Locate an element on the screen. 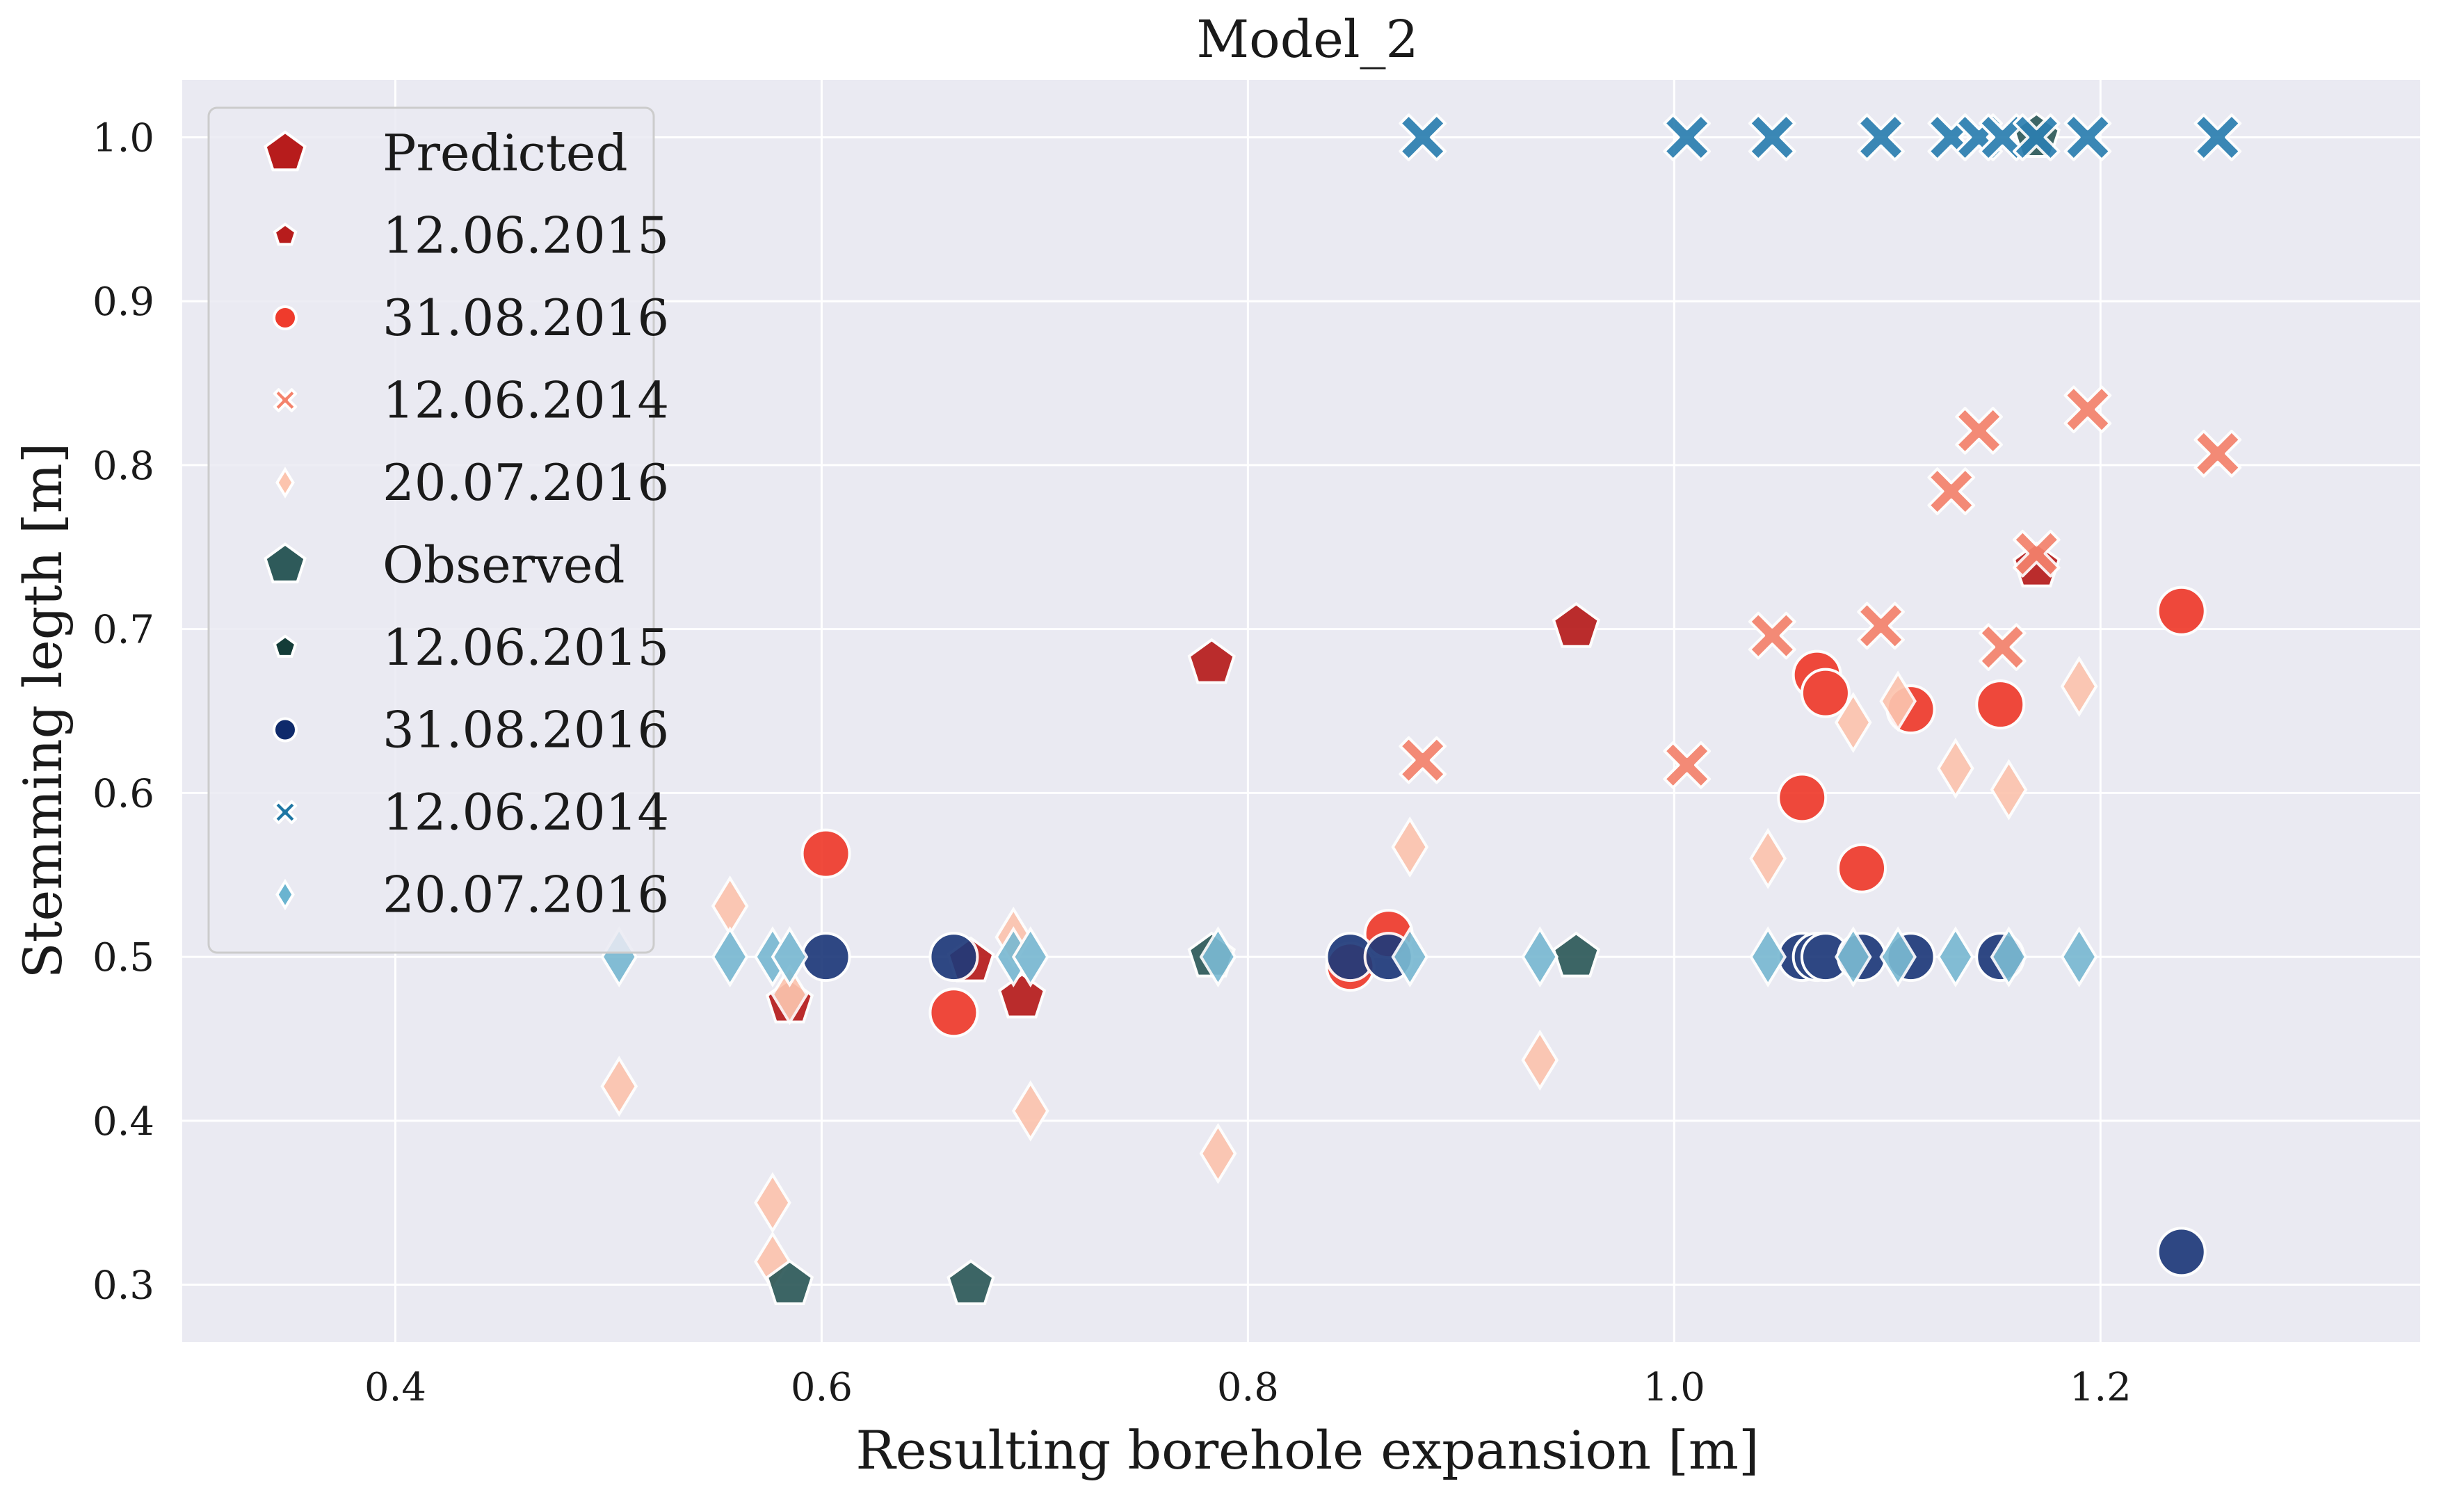  x-tick-label: 0.6 is located at coordinates (822, 1387).